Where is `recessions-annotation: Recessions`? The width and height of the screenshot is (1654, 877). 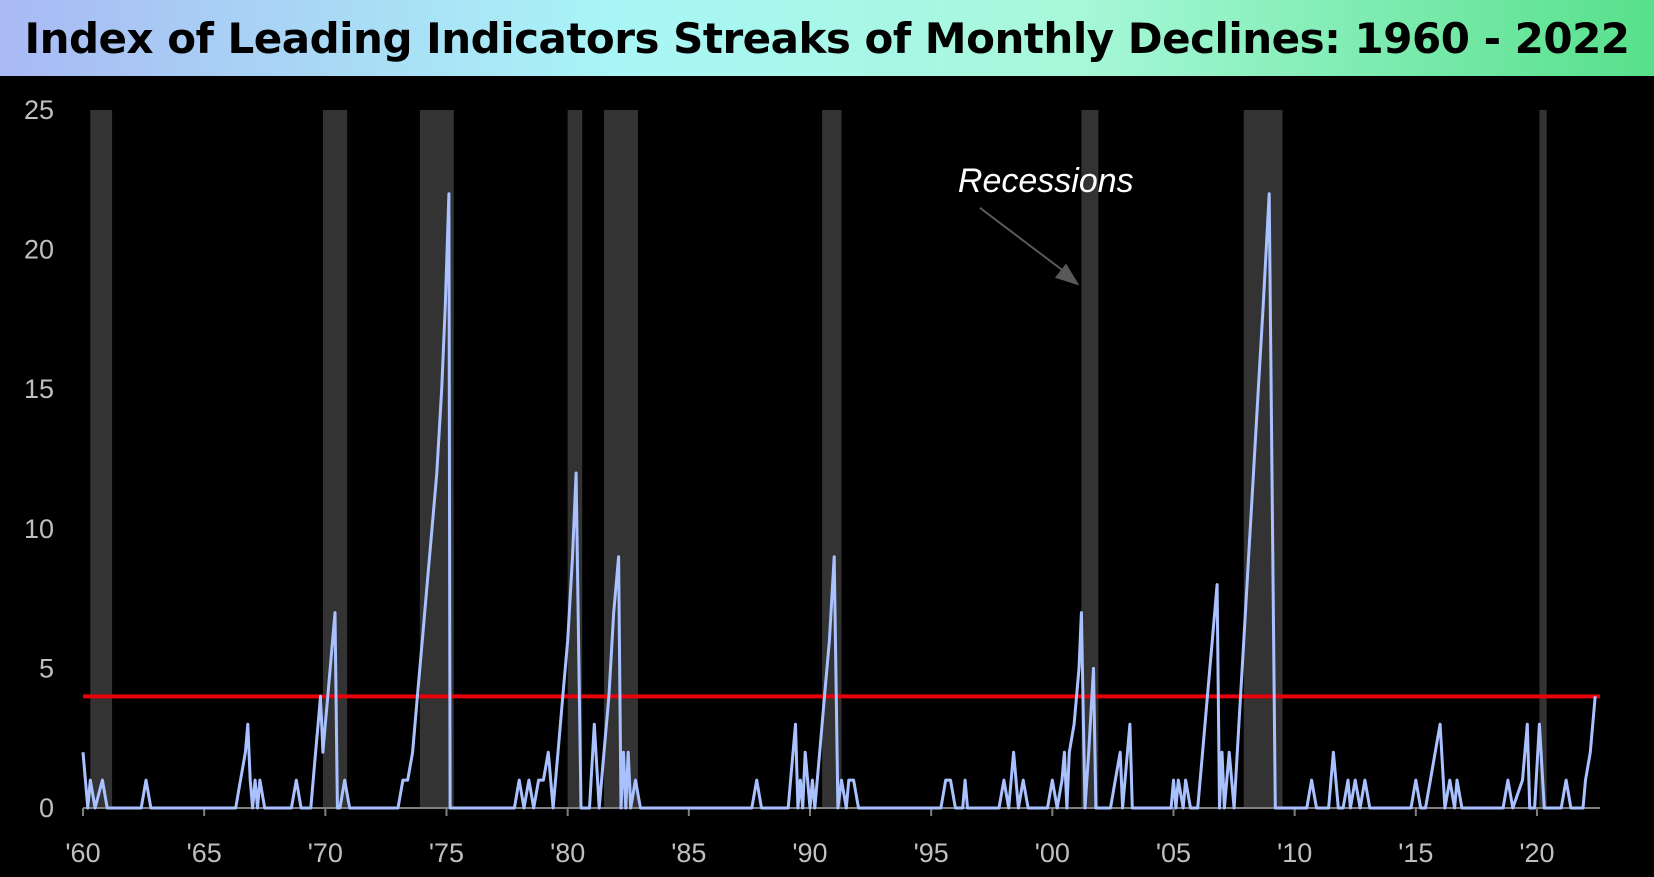 recessions-annotation: Recessions is located at coordinates (1046, 224).